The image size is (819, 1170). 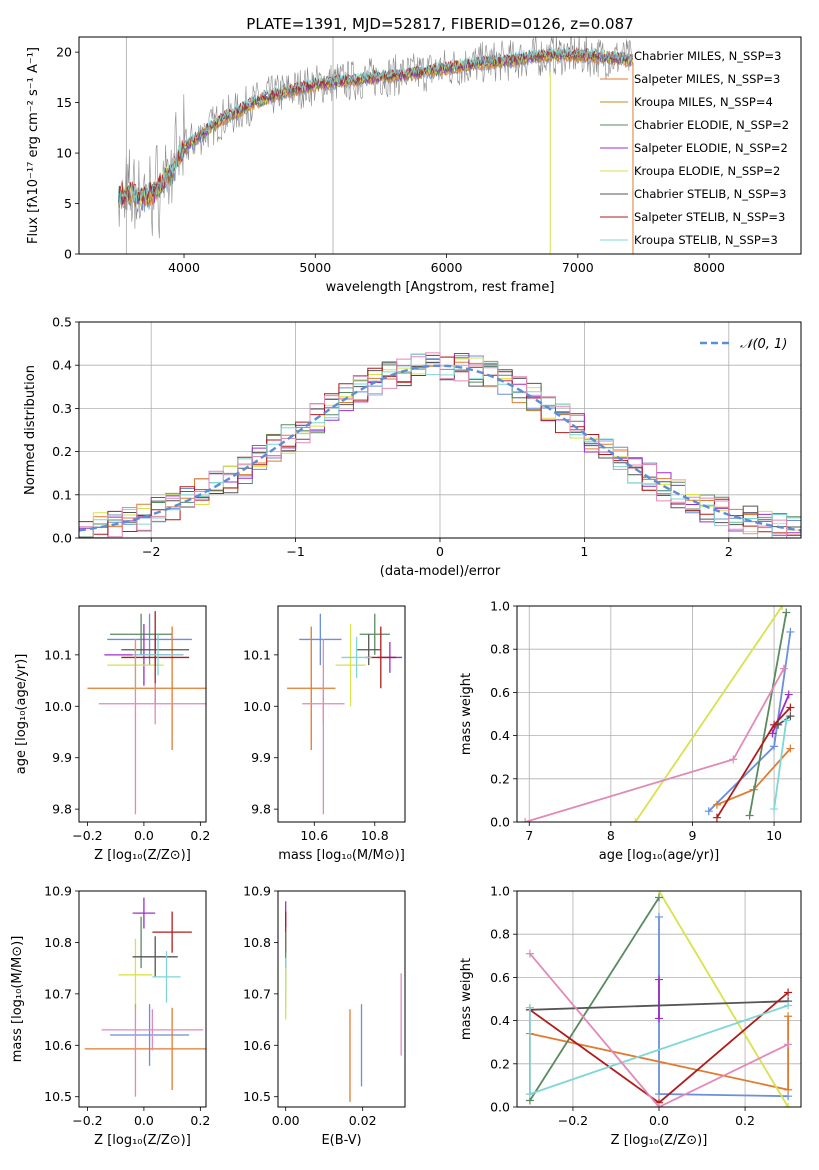 What do you see at coordinates (729, 551) in the screenshot?
I see `x-tick-label: 2` at bounding box center [729, 551].